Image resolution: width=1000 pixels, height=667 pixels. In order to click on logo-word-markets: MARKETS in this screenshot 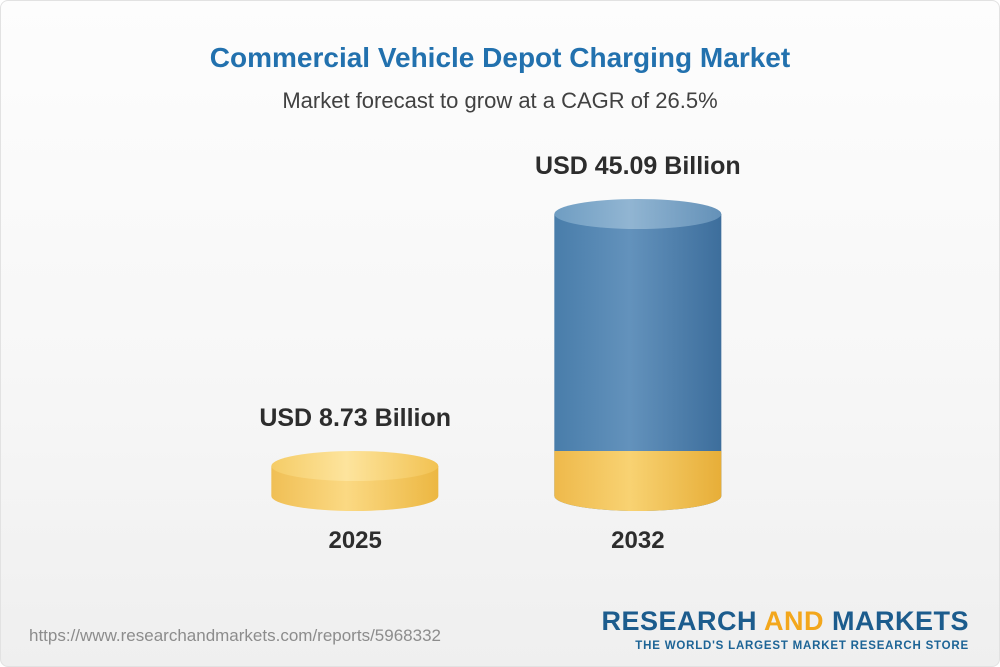, I will do `click(900, 621)`.